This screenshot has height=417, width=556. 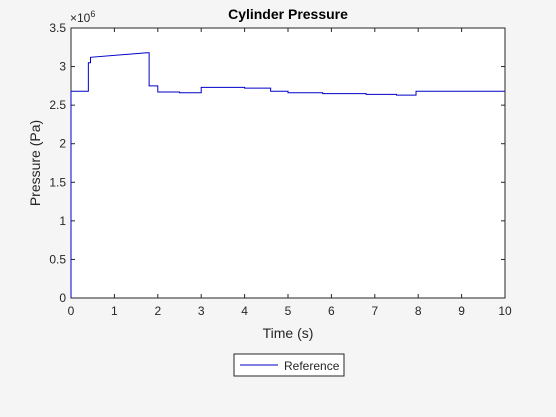 I want to click on x-tick-label: 2, so click(x=157, y=311).